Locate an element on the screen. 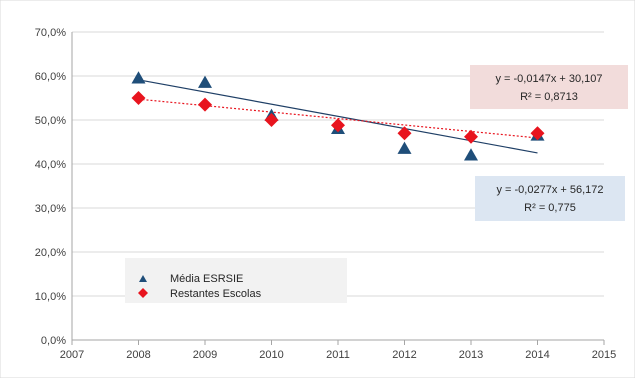  legend-label-restantes: Restantes Escolas is located at coordinates (216, 294).